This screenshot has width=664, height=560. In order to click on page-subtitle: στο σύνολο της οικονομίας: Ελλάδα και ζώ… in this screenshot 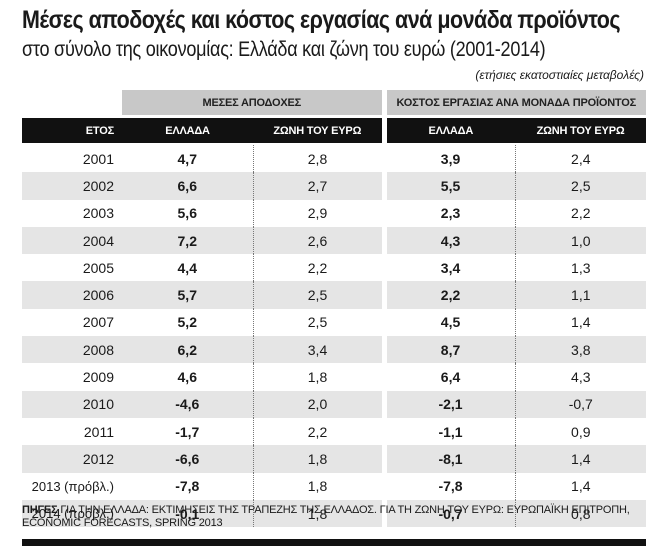, I will do `click(284, 49)`.